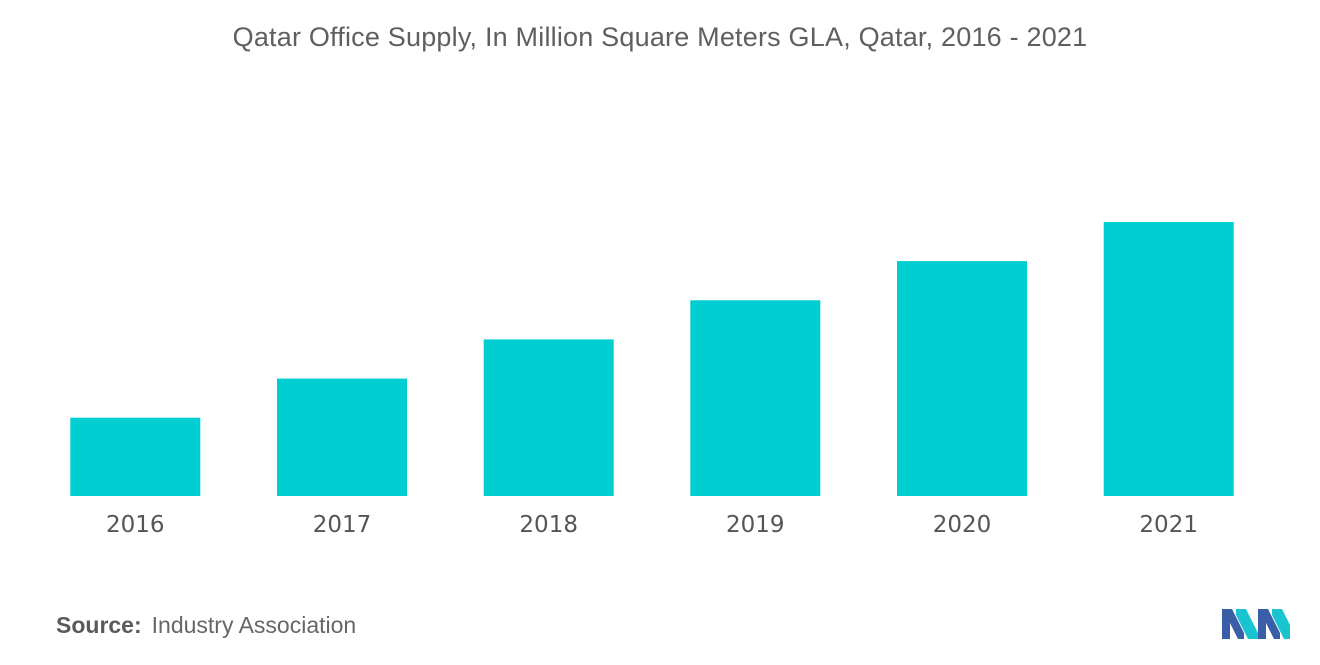  What do you see at coordinates (1168, 525) in the screenshot?
I see `x-tick-label: 2021` at bounding box center [1168, 525].